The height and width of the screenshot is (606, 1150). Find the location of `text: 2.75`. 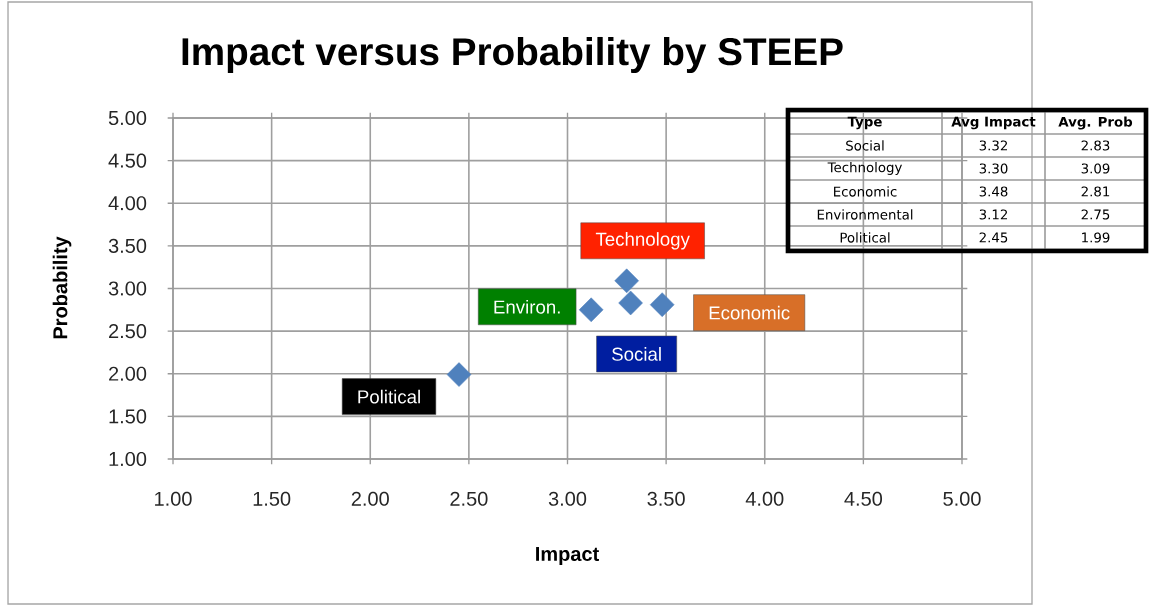

text: 2.75 is located at coordinates (1095, 214).